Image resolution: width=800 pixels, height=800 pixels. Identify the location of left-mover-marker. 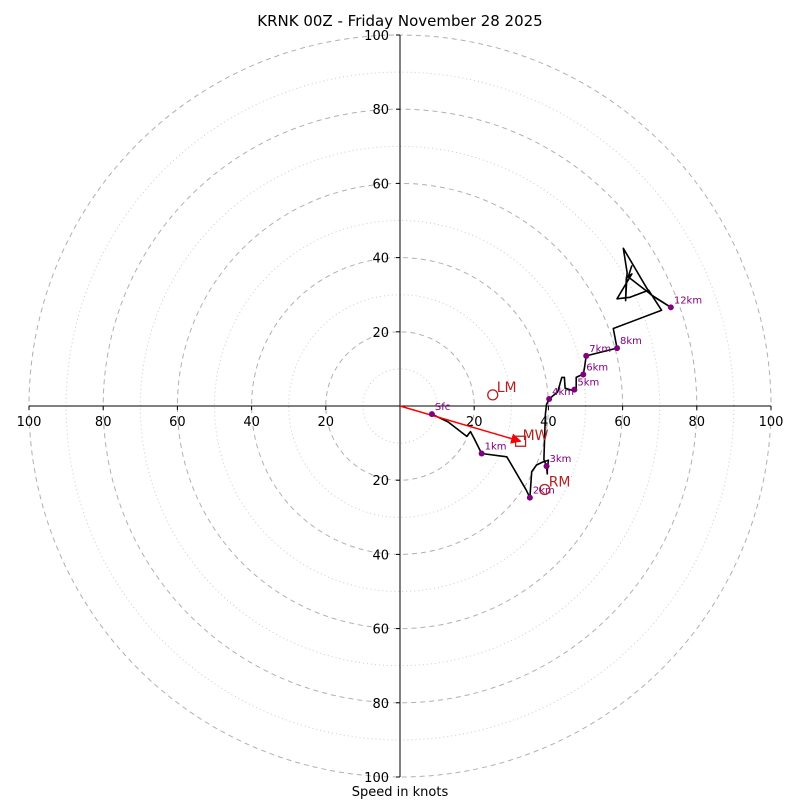
(493, 395).